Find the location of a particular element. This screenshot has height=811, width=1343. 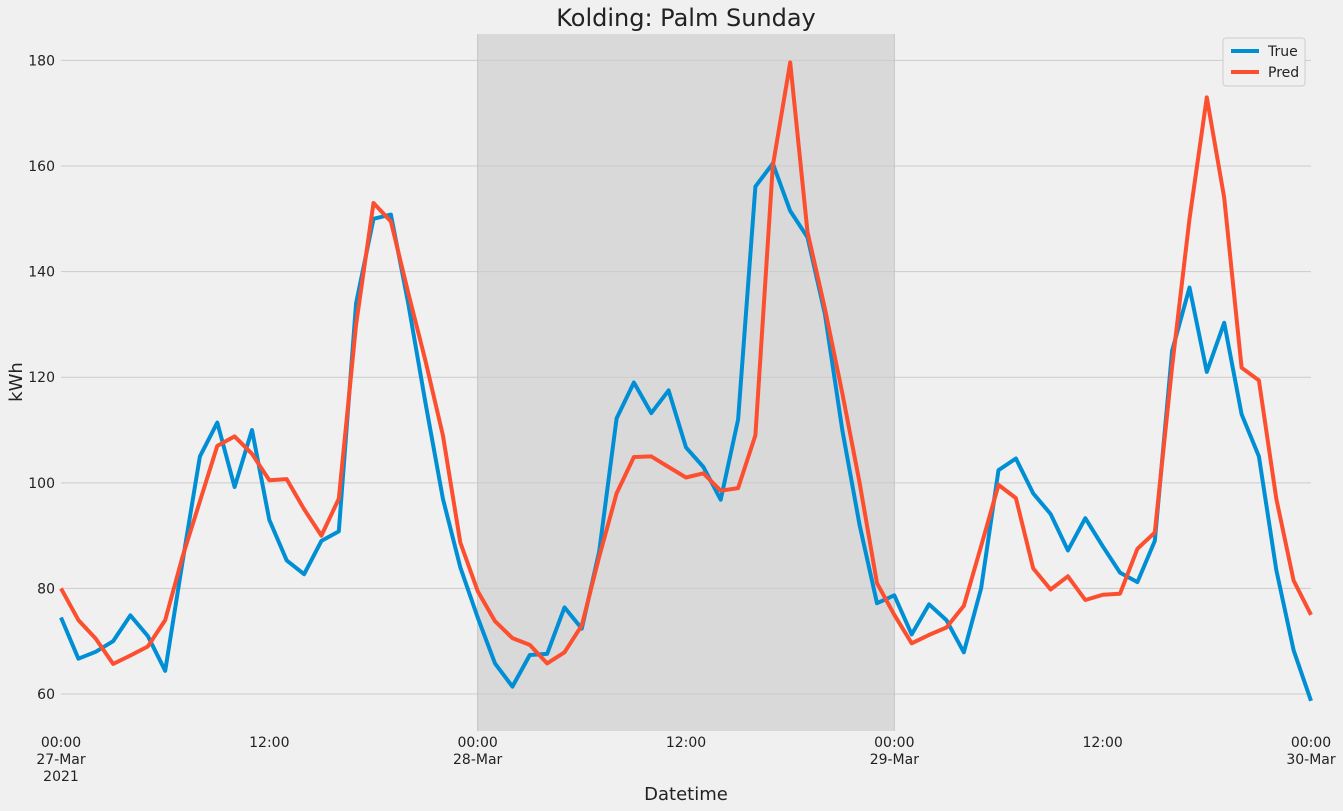

legend-label: Pred is located at coordinates (1283, 73).